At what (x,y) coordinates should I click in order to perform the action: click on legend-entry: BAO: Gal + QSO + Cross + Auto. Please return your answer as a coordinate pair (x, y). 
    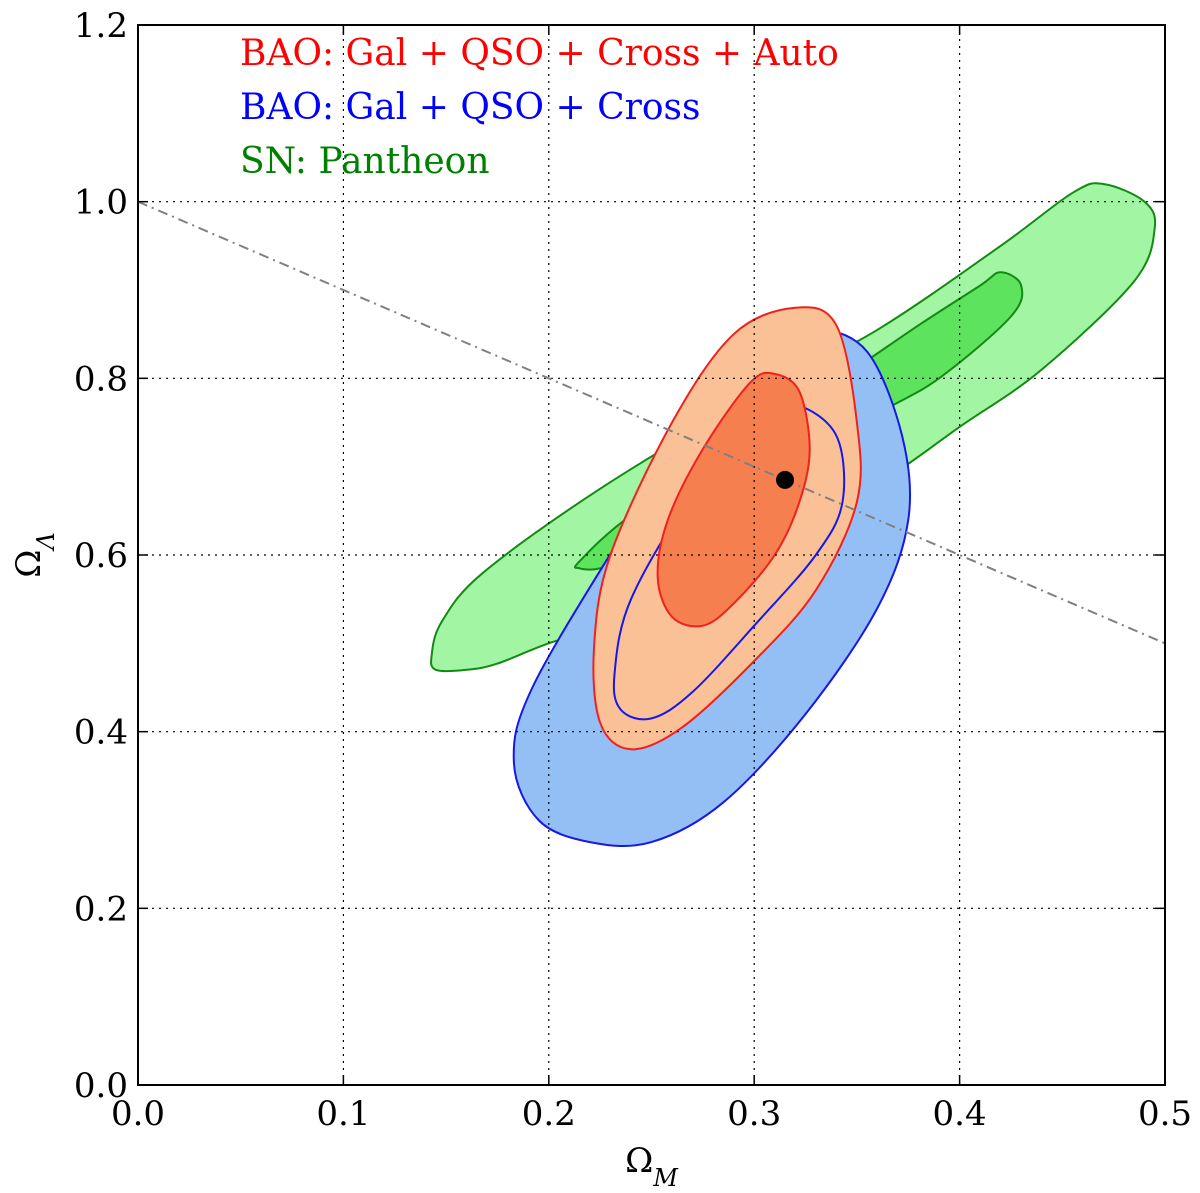
    Looking at the image, I should click on (539, 53).